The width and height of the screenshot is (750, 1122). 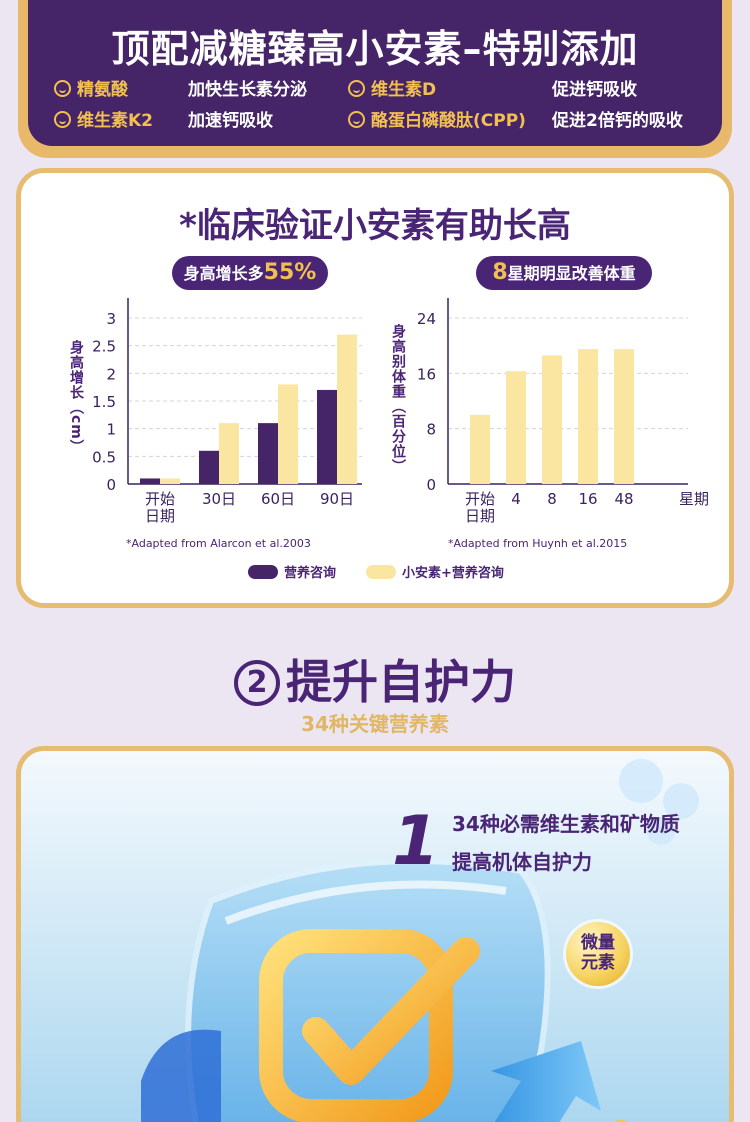 I want to click on y-tick-label: 2, so click(x=111, y=374).